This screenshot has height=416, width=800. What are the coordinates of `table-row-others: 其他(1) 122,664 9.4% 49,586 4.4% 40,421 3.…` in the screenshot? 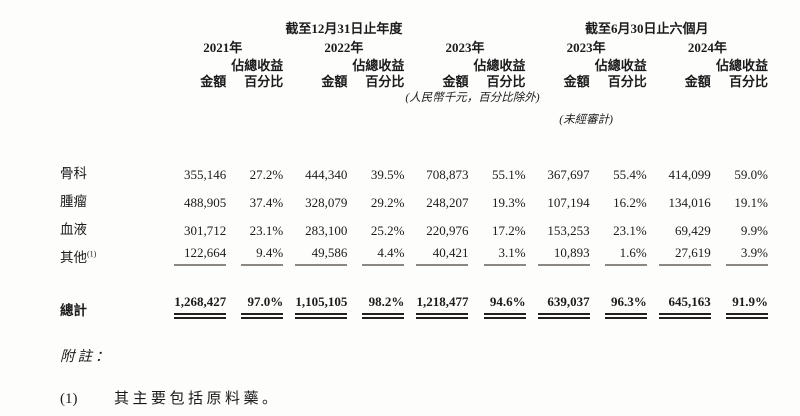 It's located at (414, 252).